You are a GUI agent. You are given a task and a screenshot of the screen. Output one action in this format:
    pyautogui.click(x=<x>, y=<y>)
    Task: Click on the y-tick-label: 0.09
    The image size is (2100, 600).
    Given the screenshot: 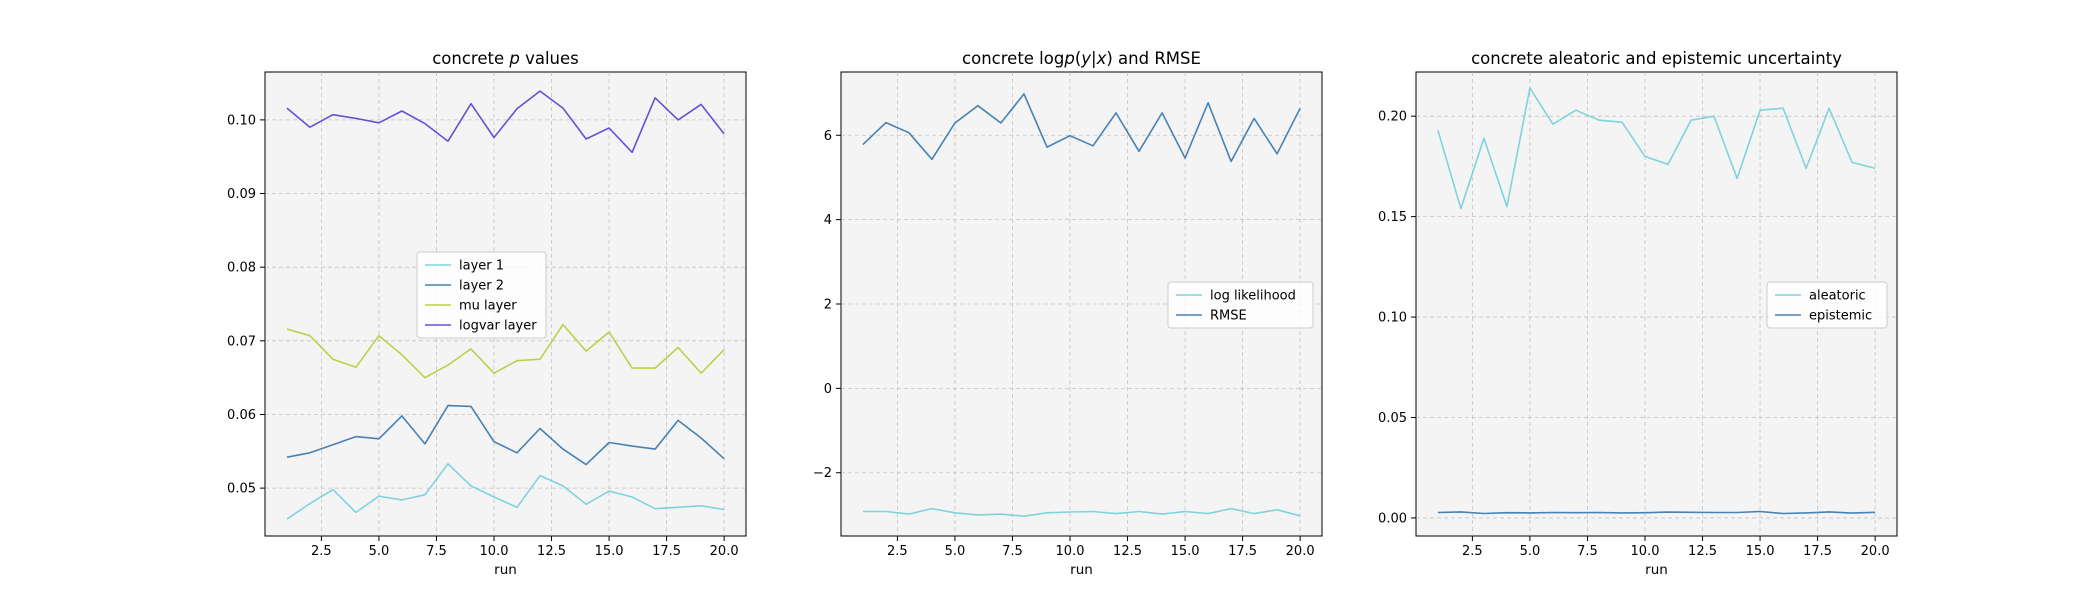 What is the action you would take?
    pyautogui.click(x=241, y=194)
    